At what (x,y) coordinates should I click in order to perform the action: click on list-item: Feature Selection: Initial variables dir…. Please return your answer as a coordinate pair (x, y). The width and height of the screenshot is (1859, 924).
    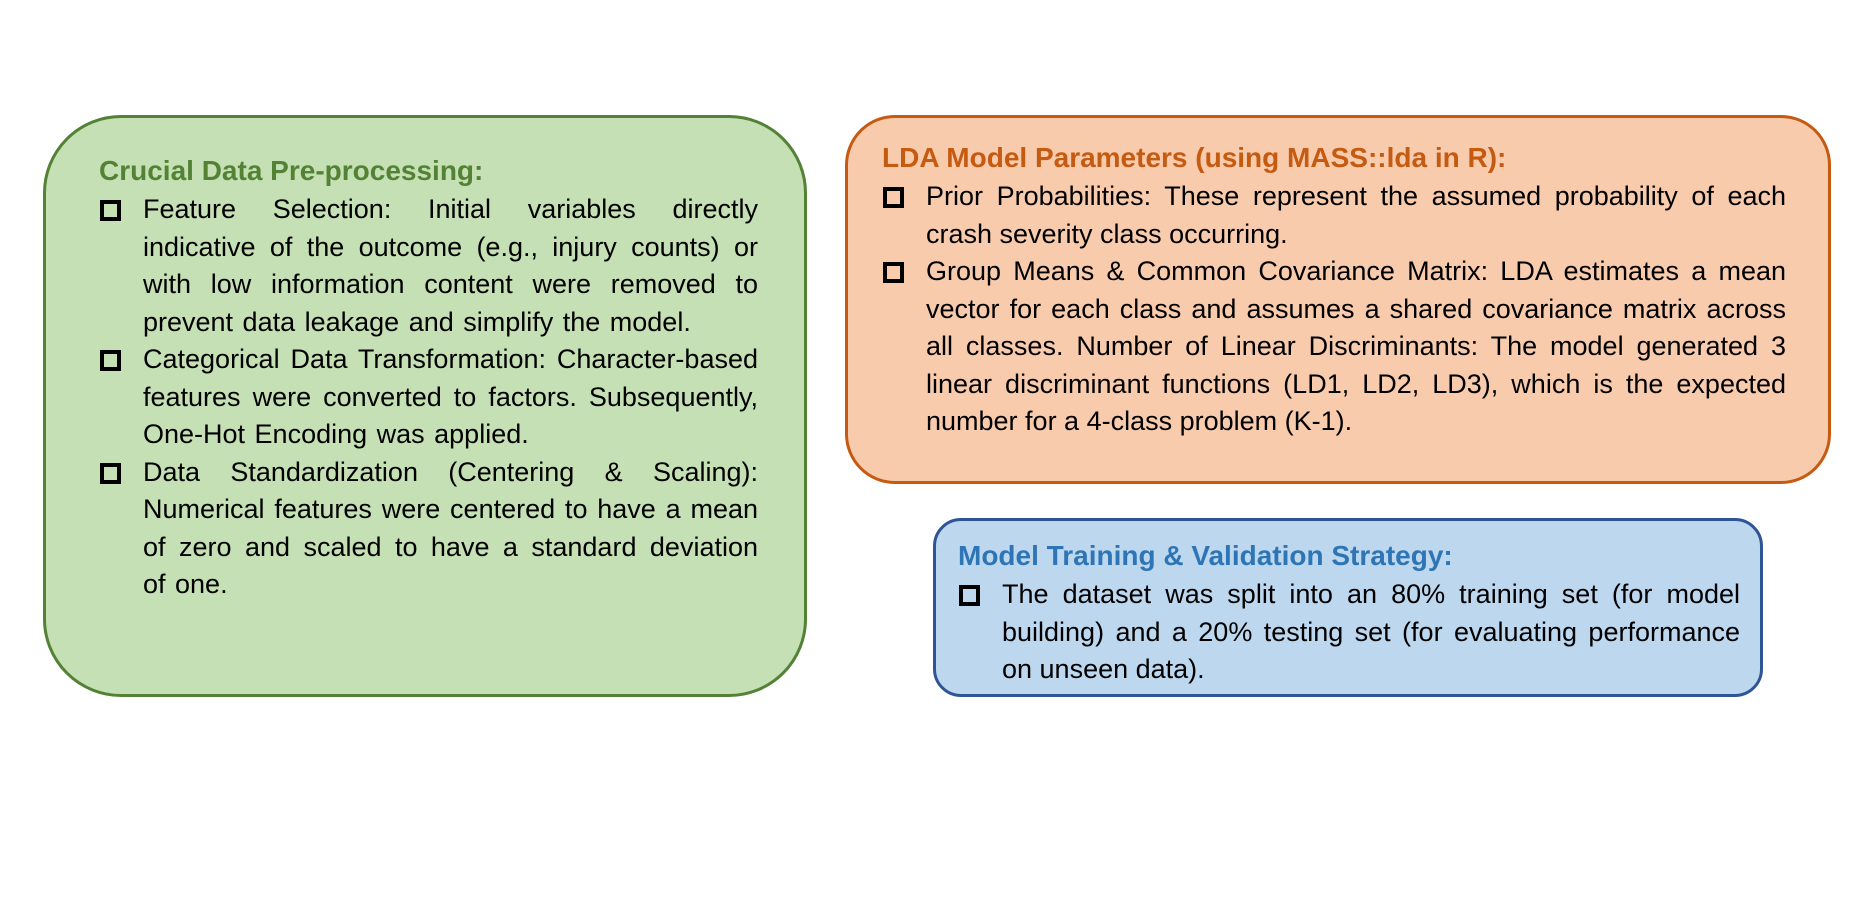
    Looking at the image, I should click on (428, 266).